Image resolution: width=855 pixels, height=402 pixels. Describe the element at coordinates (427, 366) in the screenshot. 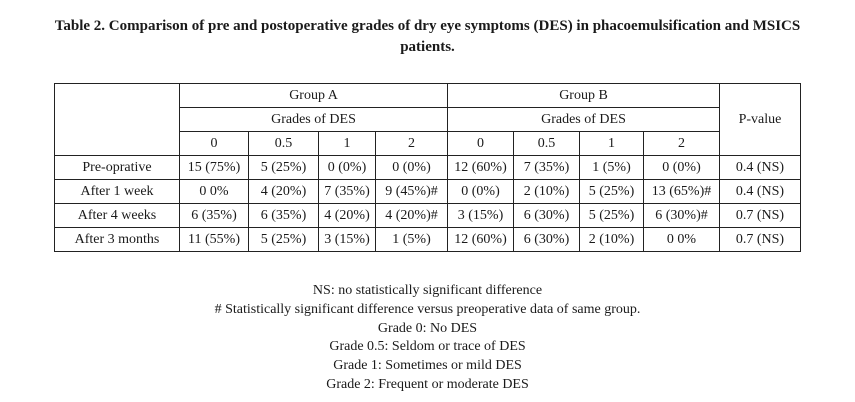

I see `note-grade-1: Grade 1: Sometimes or mild DES` at that location.